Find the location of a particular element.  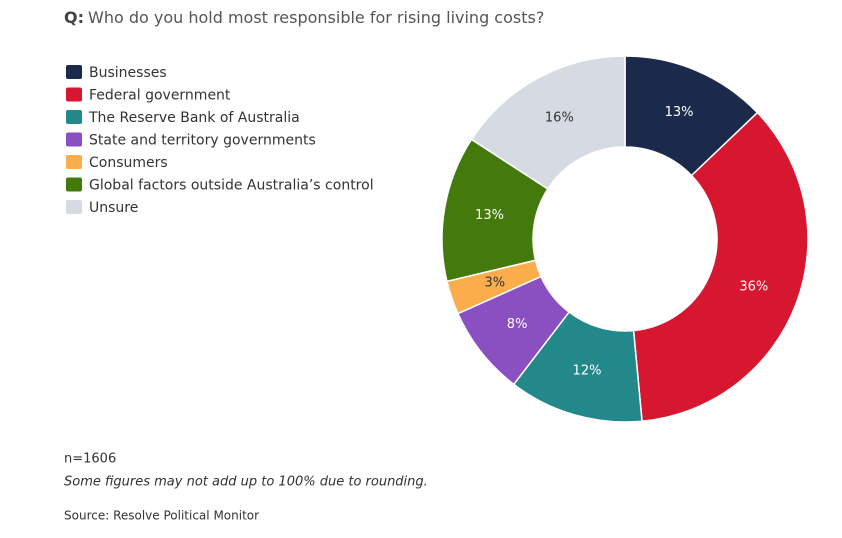

legend-label: Federal government is located at coordinates (160, 96).